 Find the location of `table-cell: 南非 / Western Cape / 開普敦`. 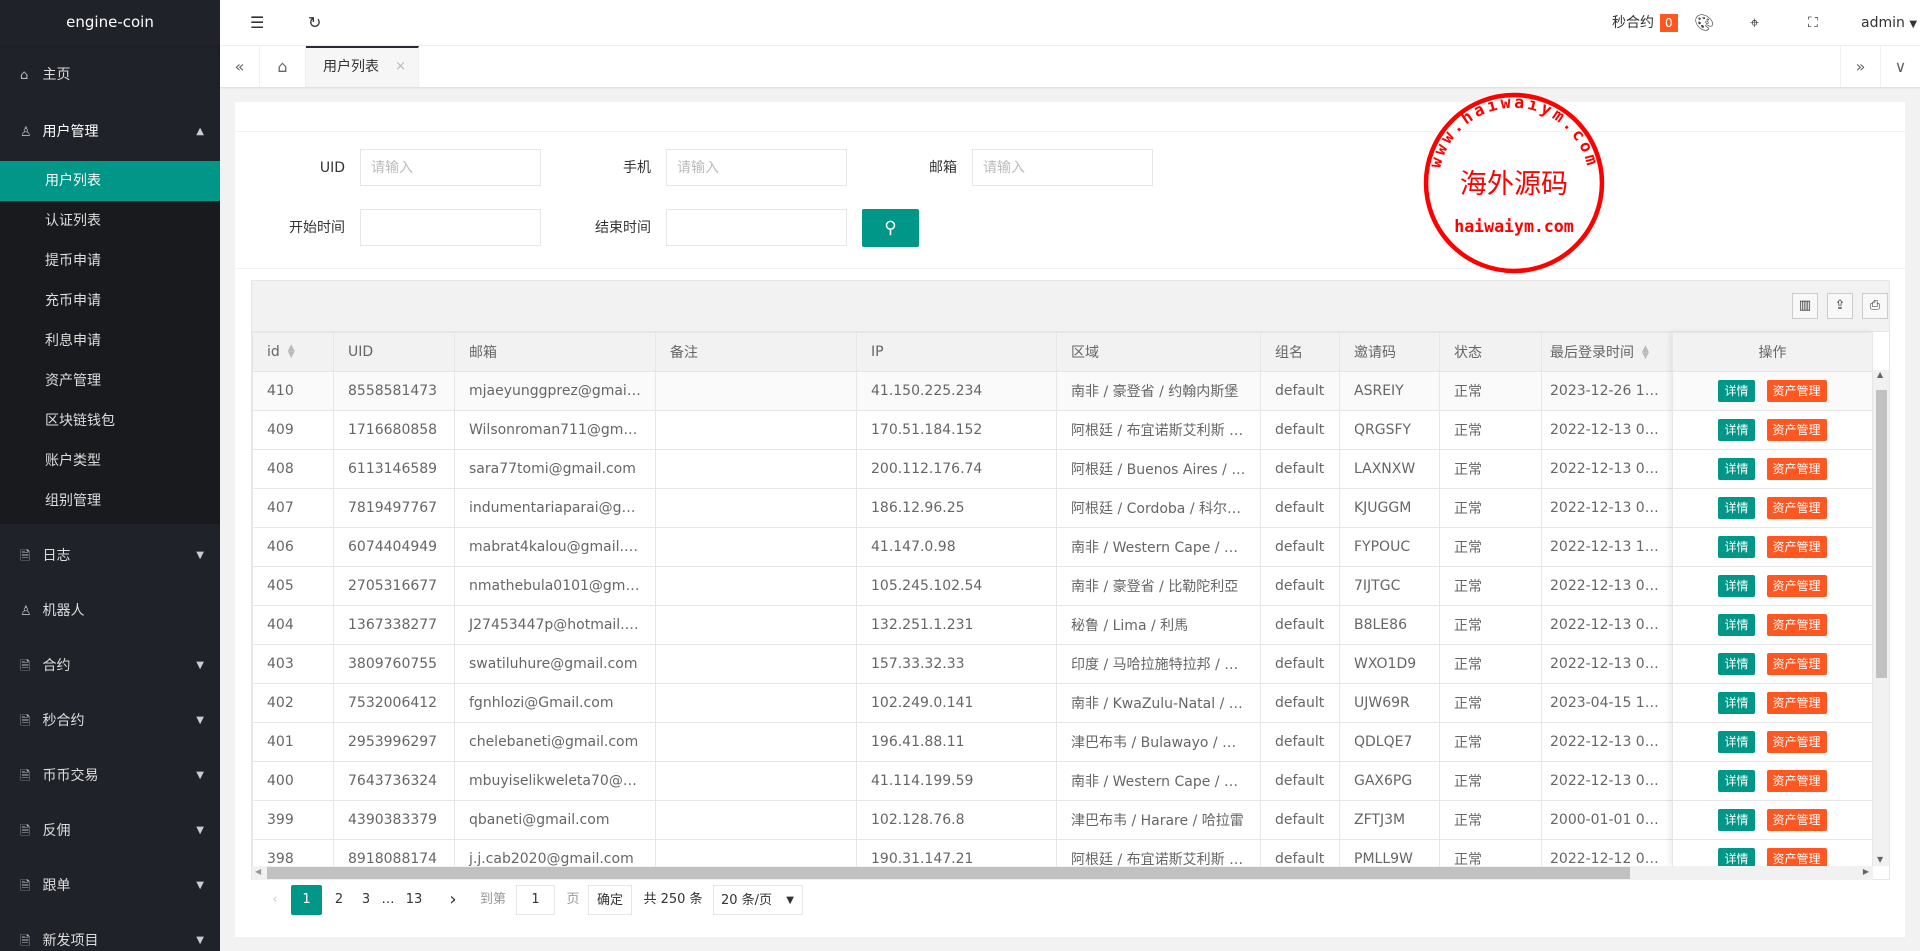

table-cell: 南非 / Western Cape / 開普敦 is located at coordinates (1158, 781).